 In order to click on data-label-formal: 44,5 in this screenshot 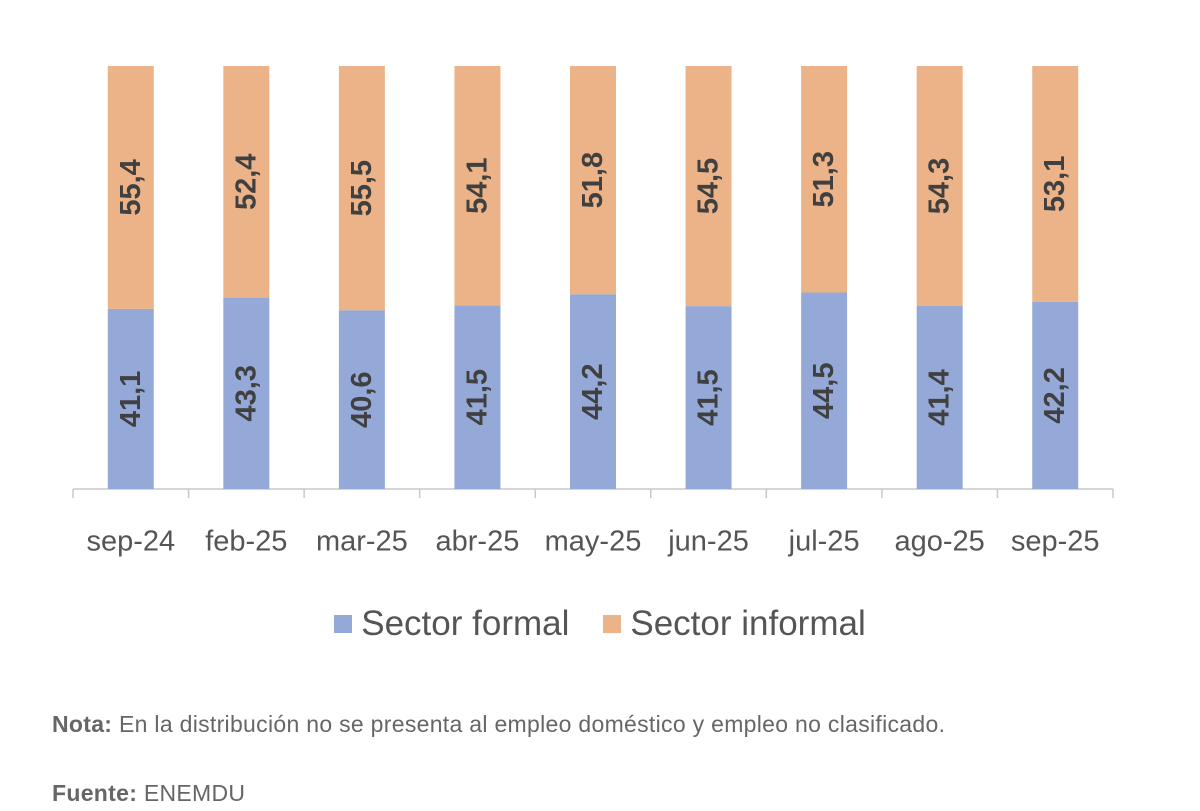, I will do `click(824, 391)`.